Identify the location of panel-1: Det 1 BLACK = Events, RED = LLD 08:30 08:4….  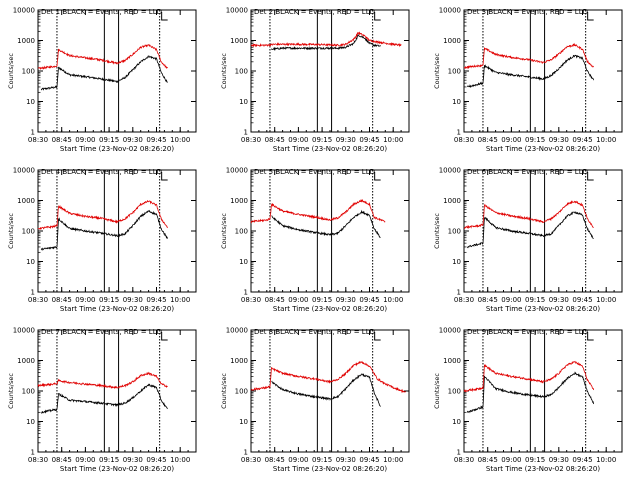
(102, 80).